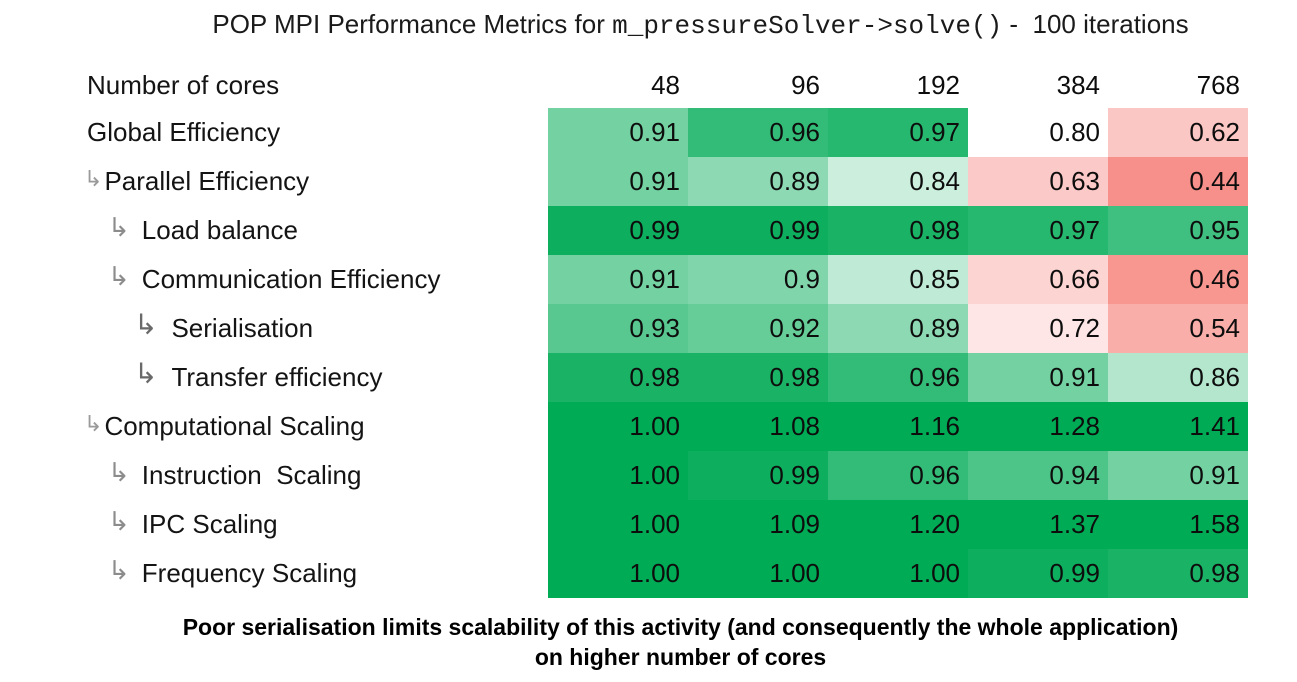 This screenshot has height=682, width=1297. I want to click on column-header-cores: 384, so click(1038, 85).